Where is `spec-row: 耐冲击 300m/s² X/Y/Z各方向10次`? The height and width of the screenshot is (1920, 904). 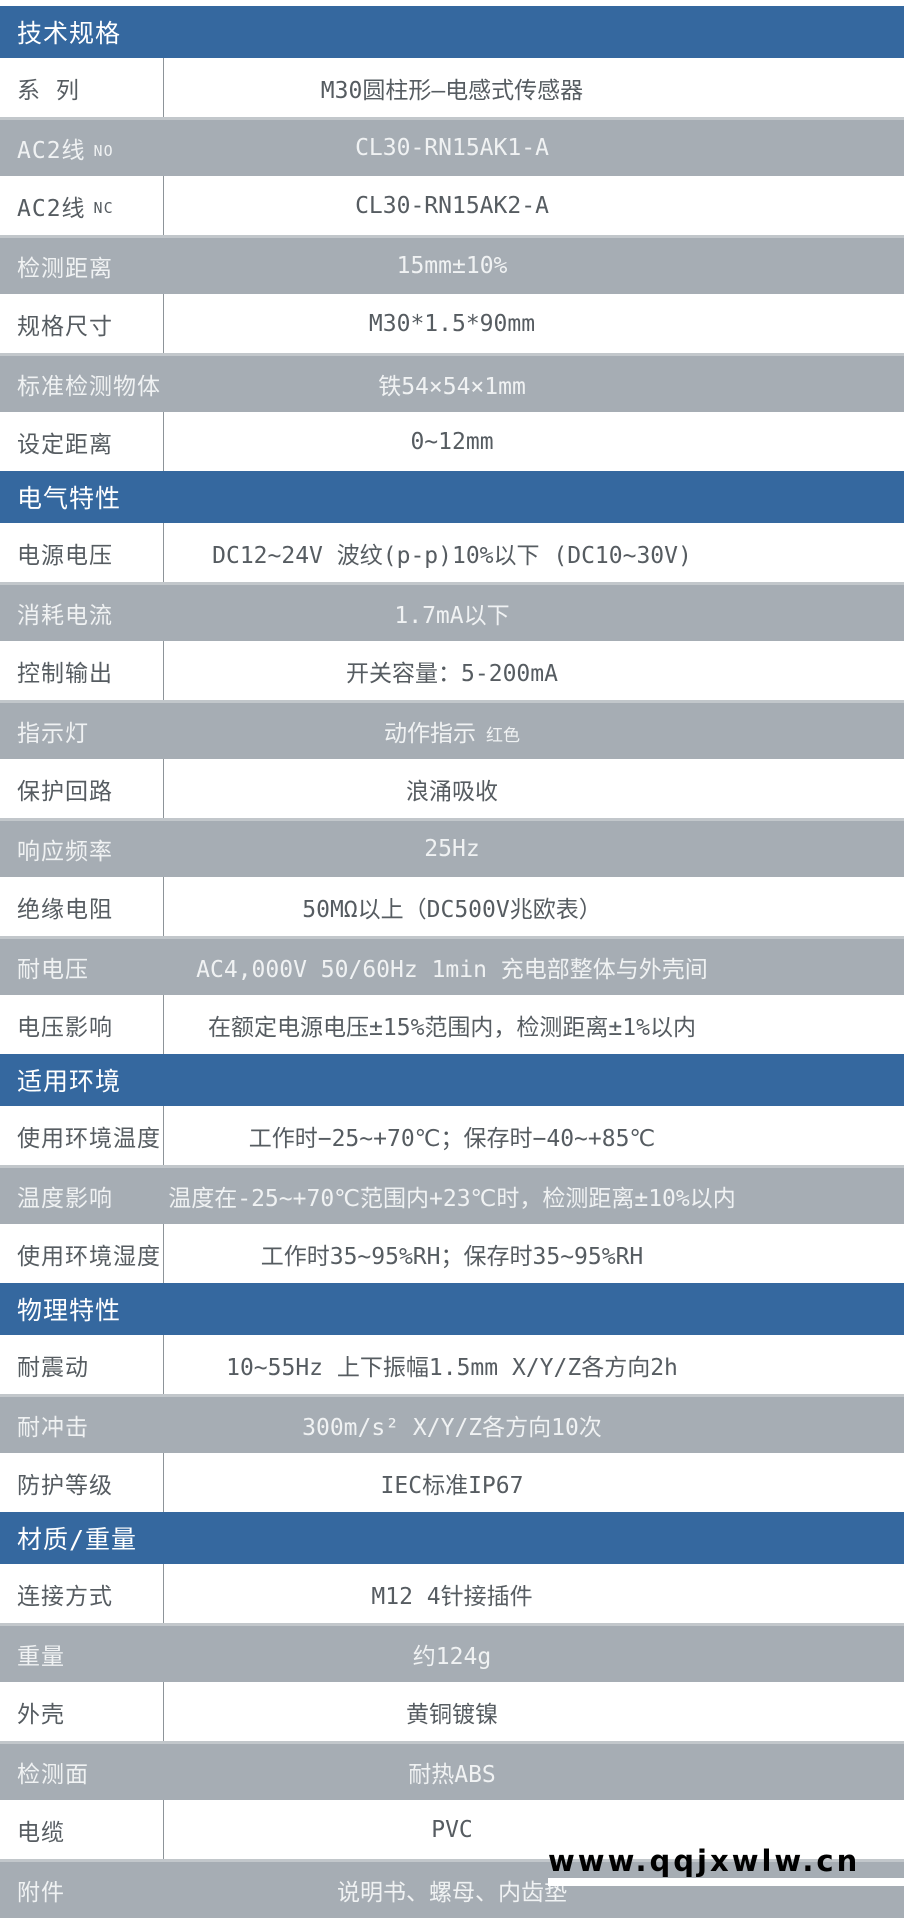
spec-row: 耐冲击 300m/s² X/Y/Z各方向10次 is located at coordinates (452, 1423).